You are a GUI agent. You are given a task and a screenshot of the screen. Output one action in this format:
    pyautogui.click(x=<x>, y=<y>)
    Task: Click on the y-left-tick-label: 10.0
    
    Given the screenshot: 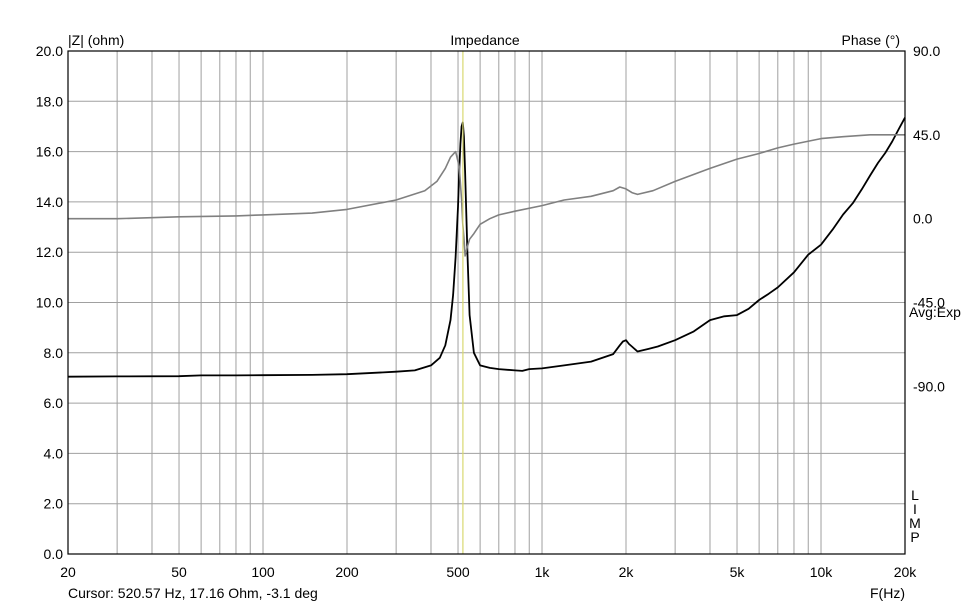 What is the action you would take?
    pyautogui.click(x=49, y=303)
    